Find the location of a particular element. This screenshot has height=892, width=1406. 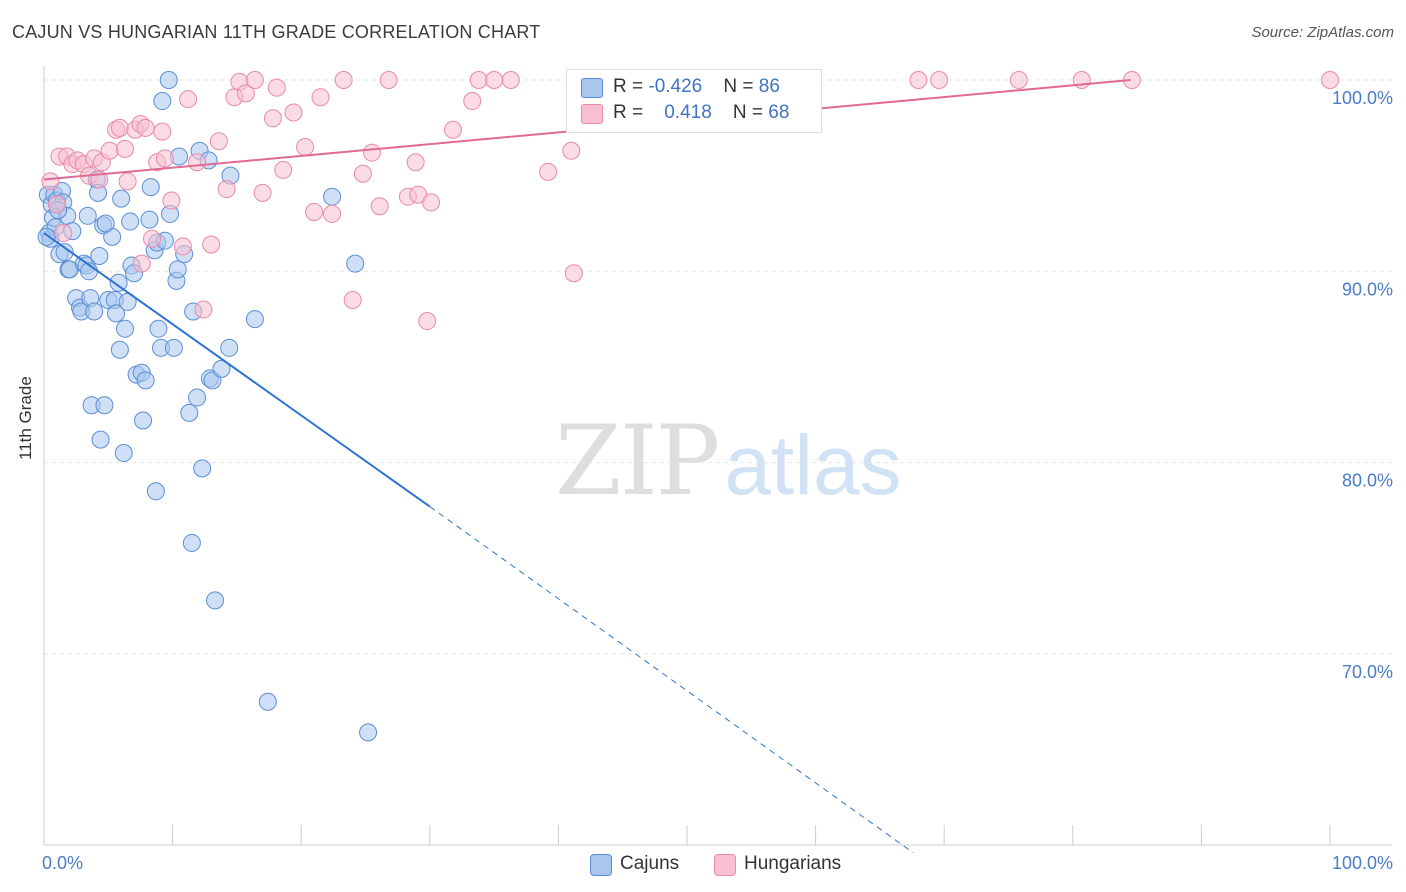

correlation-legend: R = -0.426 N = 86 R = 0.418 N = 68 is located at coordinates (694, 101).